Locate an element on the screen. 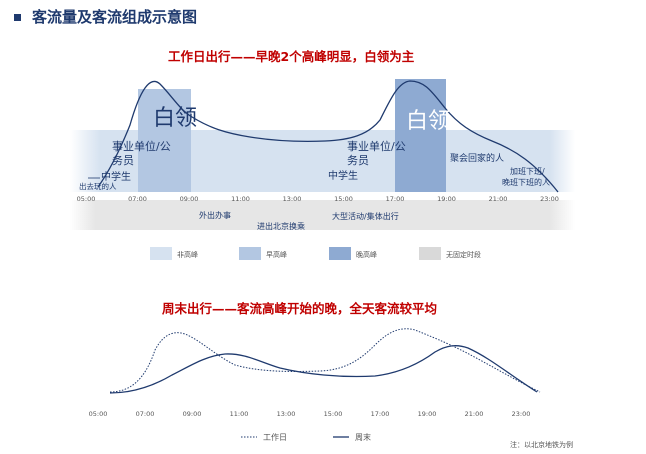 The width and height of the screenshot is (646, 454). anno-civil-servants-pm-l2: 务员 is located at coordinates (358, 160).